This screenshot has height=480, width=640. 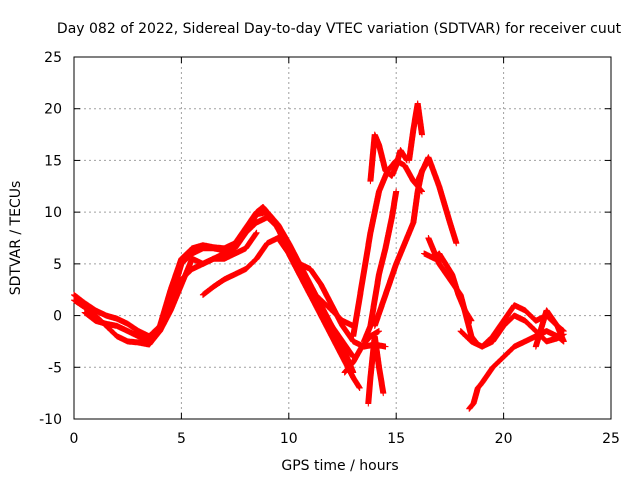 What do you see at coordinates (57, 317) in the screenshot?
I see `y-tick-label: 0` at bounding box center [57, 317].